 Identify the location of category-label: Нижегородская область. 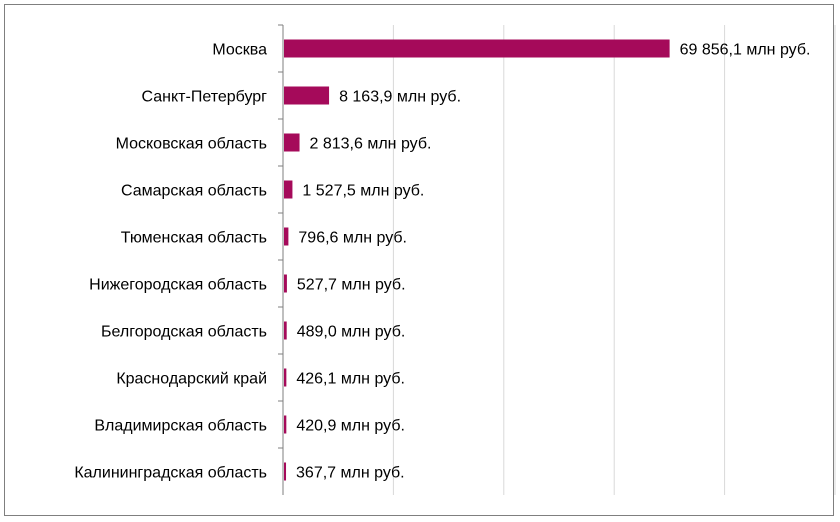
(178, 285).